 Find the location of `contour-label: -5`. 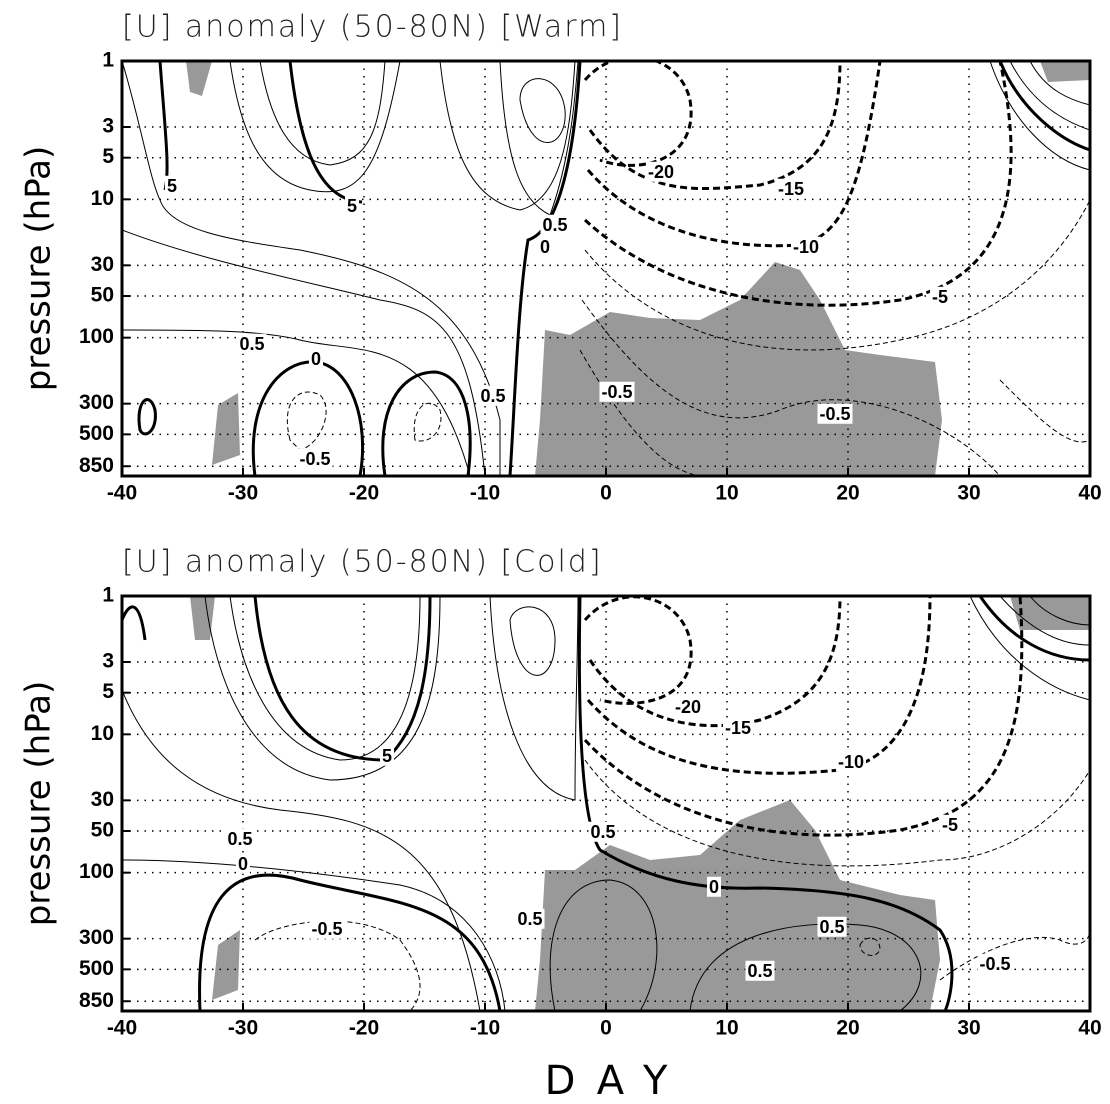

contour-label: -5 is located at coordinates (950, 825).